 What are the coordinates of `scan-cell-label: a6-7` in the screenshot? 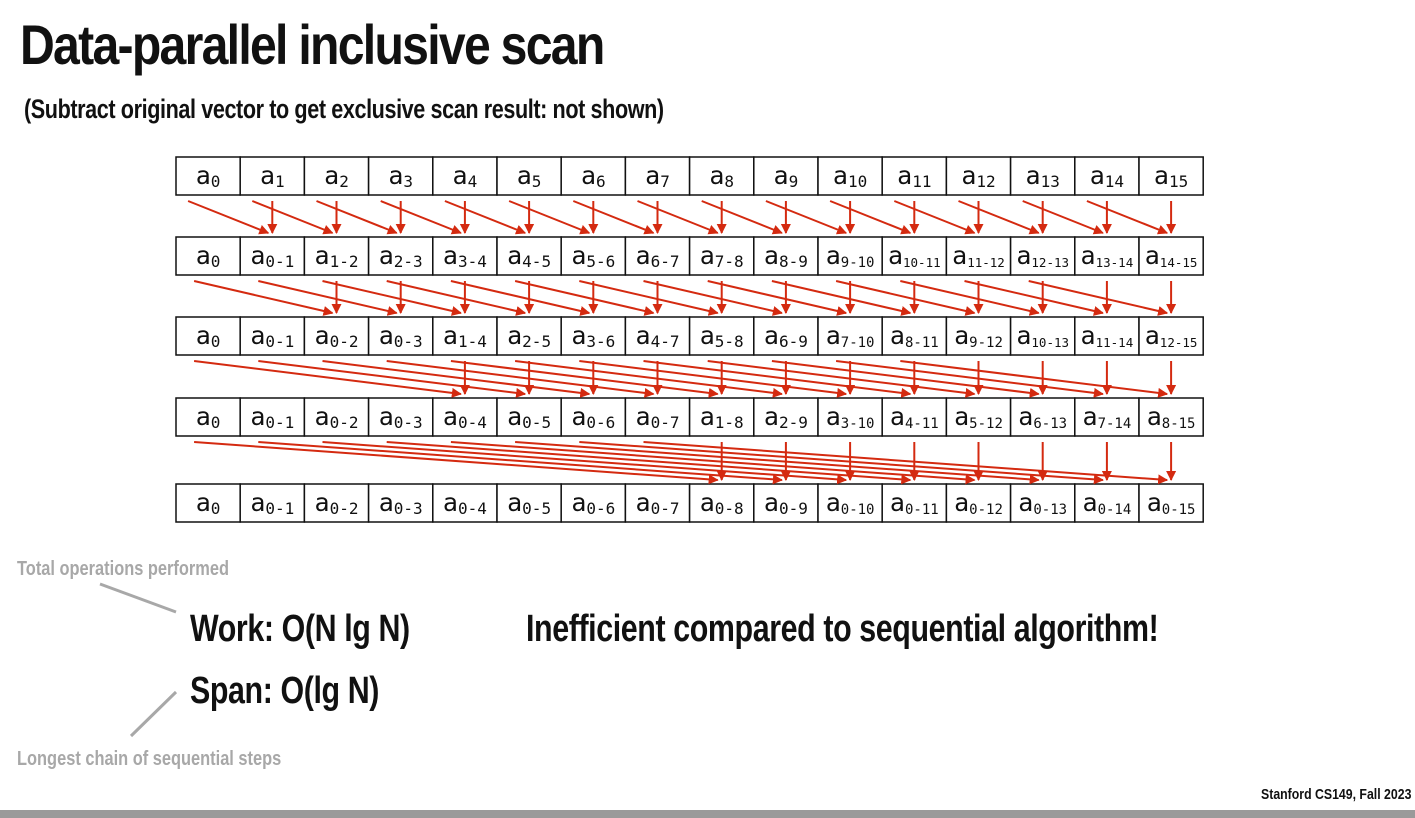 It's located at (658, 256).